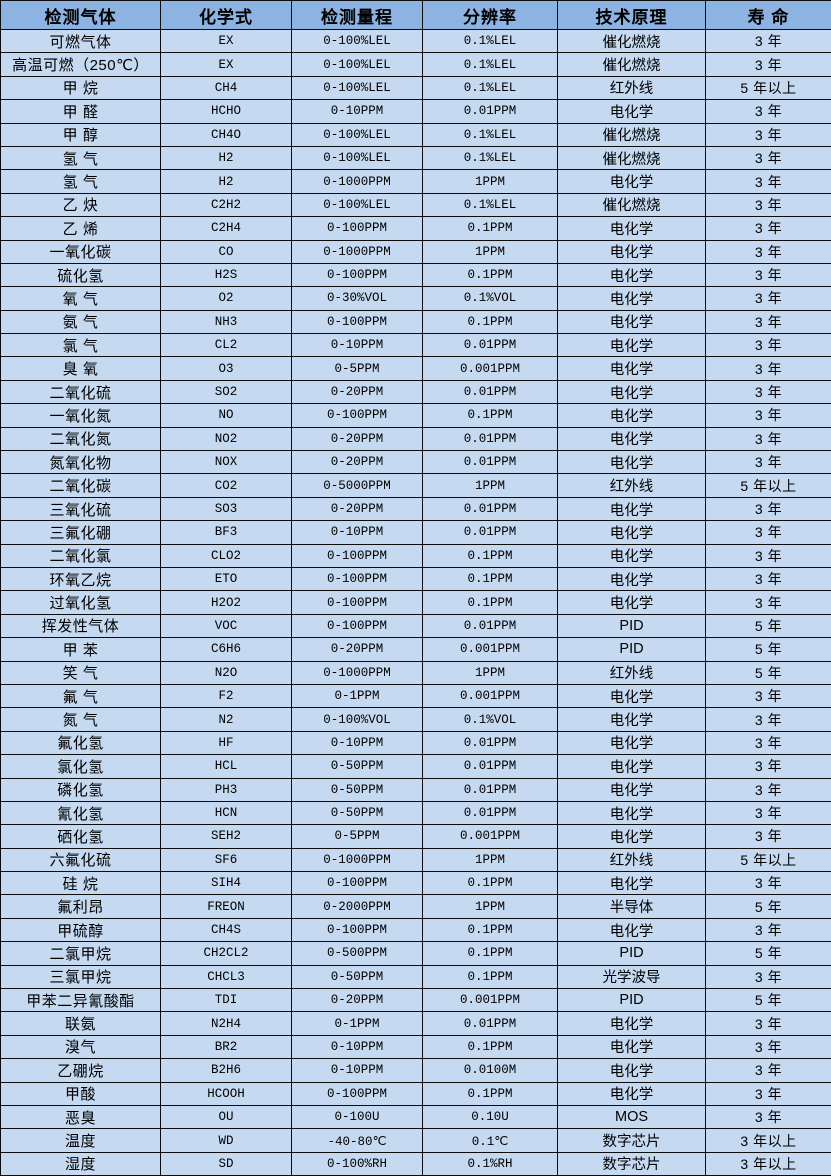  I want to click on cell-gas: 挥发性气体, so click(81, 625).